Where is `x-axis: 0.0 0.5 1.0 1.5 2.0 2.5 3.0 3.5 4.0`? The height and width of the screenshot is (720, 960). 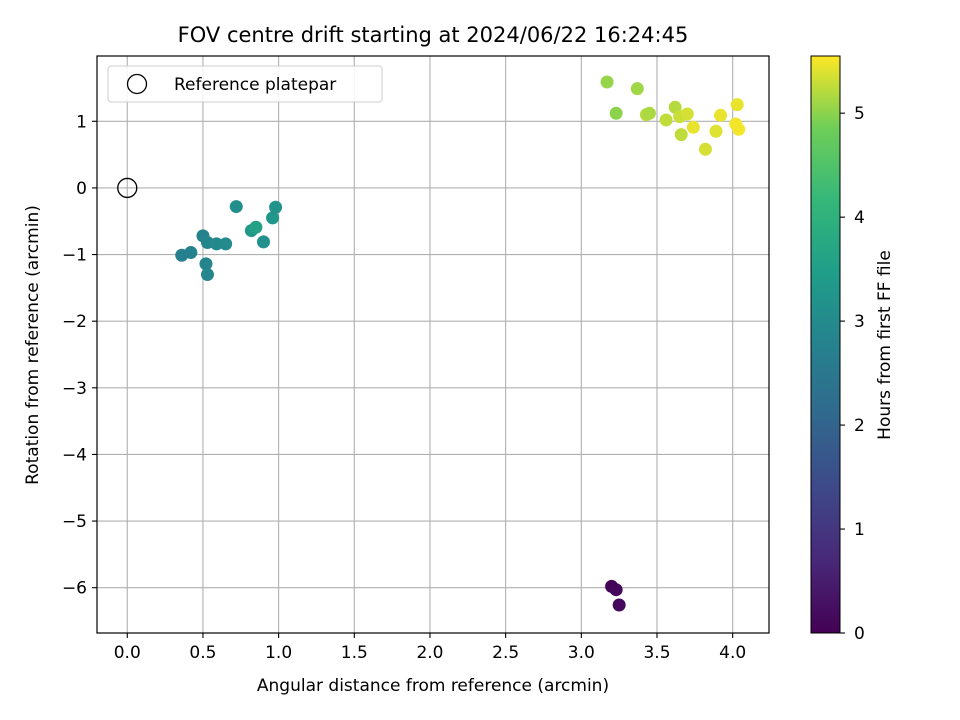
x-axis: 0.0 0.5 1.0 1.5 2.0 2.5 3.0 3.5 4.0 is located at coordinates (430, 648).